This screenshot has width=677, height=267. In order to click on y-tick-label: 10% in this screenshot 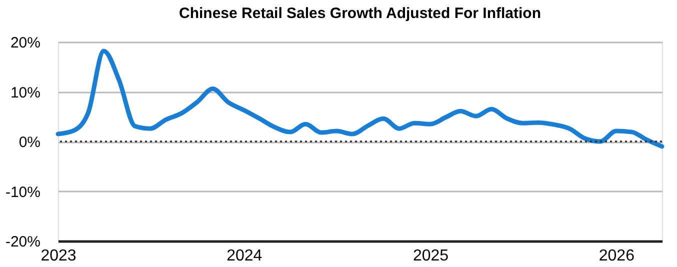, I will do `click(25, 93)`.